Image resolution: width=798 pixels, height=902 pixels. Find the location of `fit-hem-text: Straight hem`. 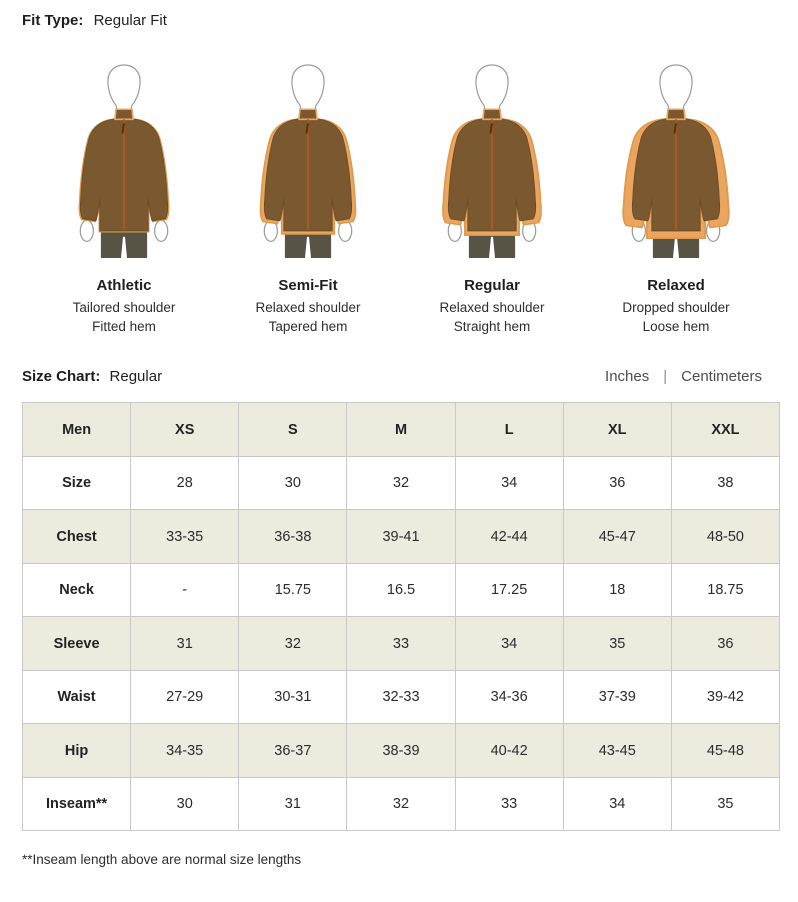

fit-hem-text: Straight hem is located at coordinates (492, 326).